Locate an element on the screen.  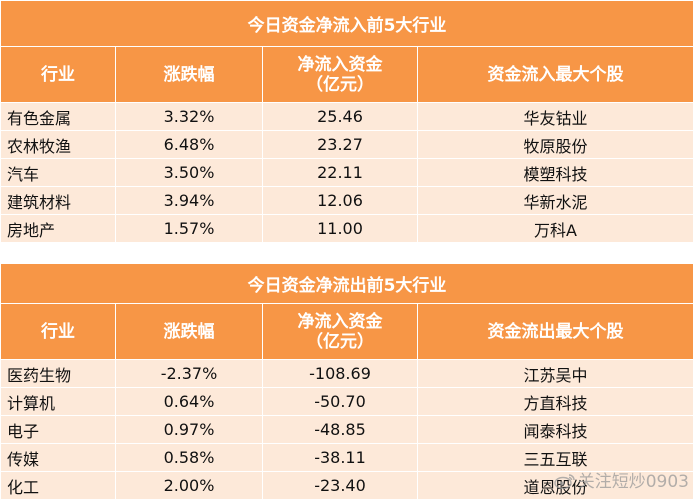
table-row: 建筑材料 3.94% 12.06 华新水泥 is located at coordinates (346, 200).